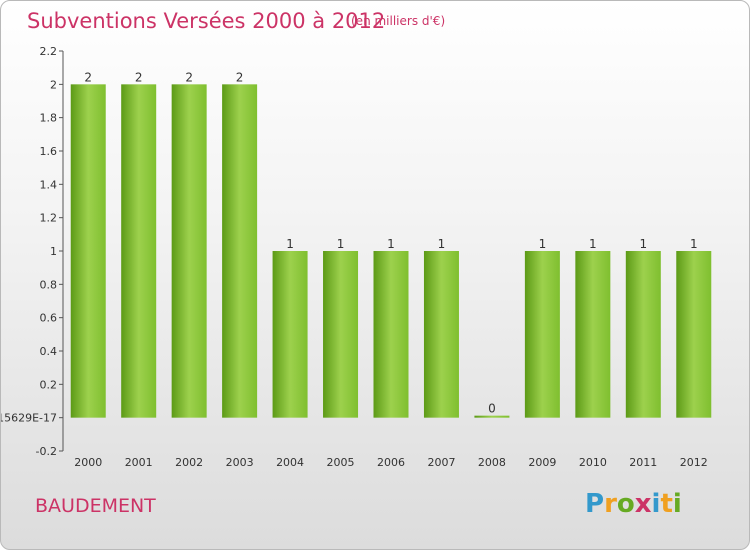 The height and width of the screenshot is (550, 750). I want to click on x-tick-label-2012: 2012, so click(694, 462).